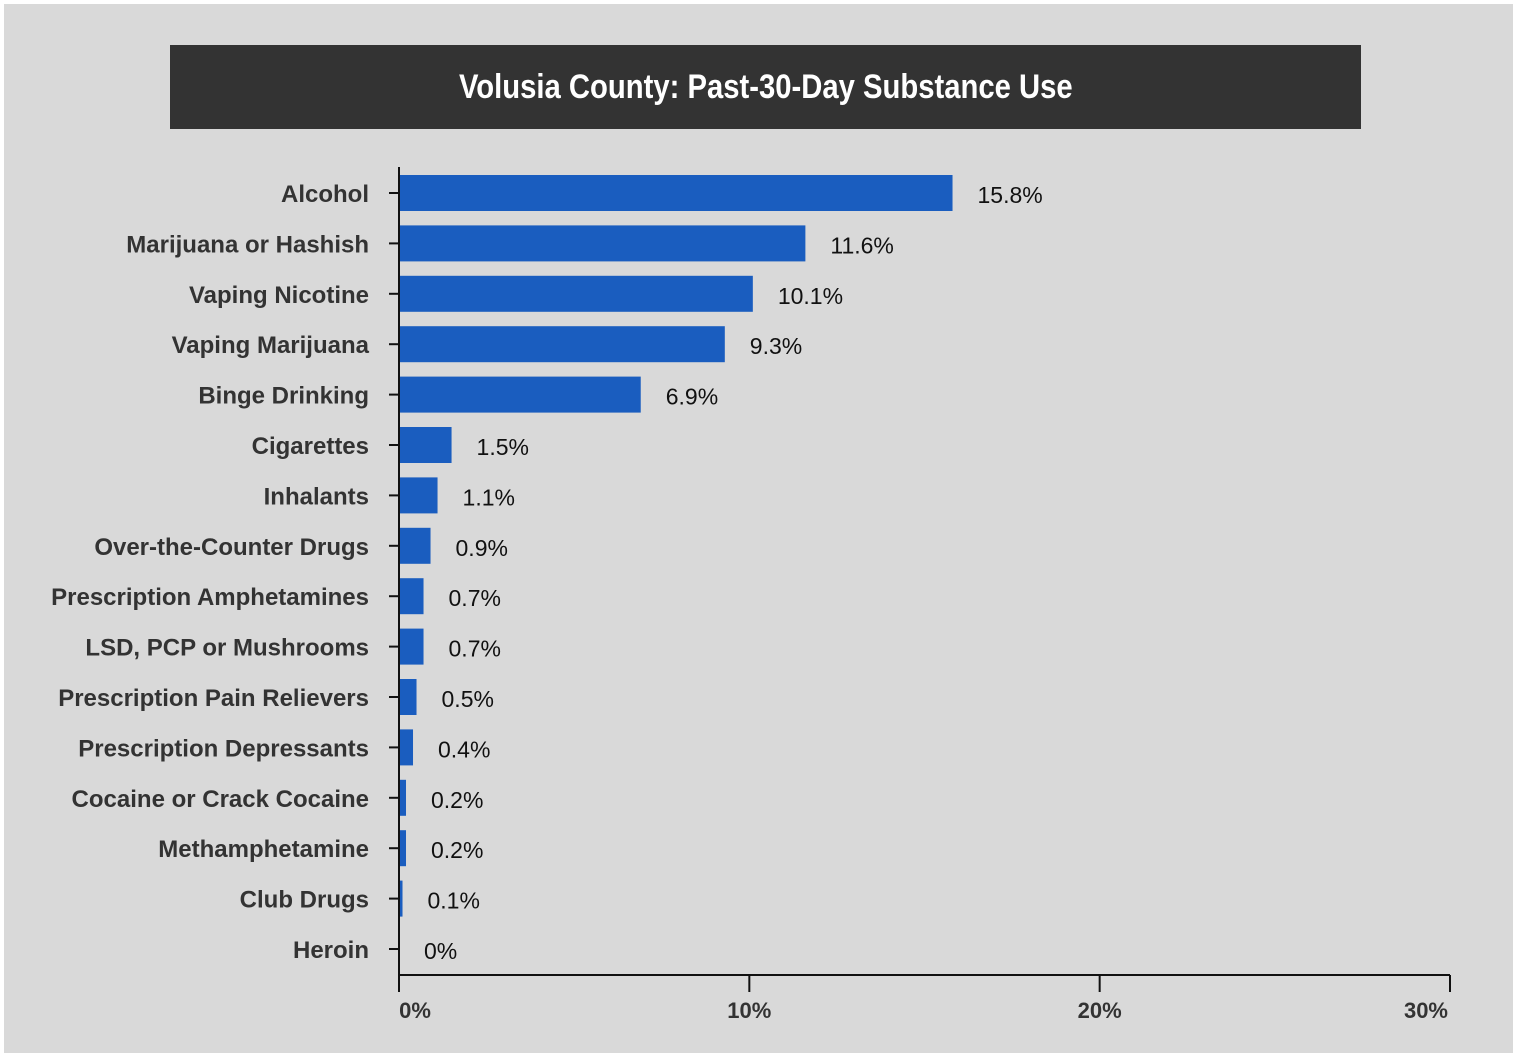 The image size is (1517, 1057). I want to click on value-label: 15.8%, so click(1010, 195).